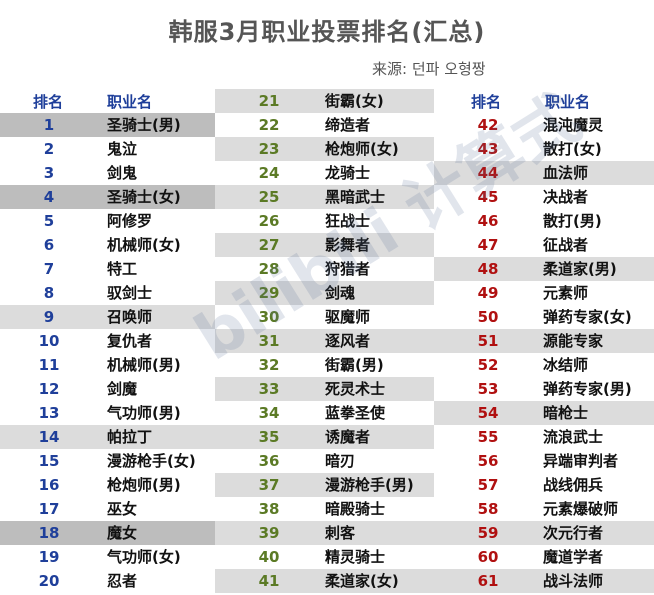 This screenshot has width=654, height=595. I want to click on table-row: 16 枪炮师(男), so click(107, 485).